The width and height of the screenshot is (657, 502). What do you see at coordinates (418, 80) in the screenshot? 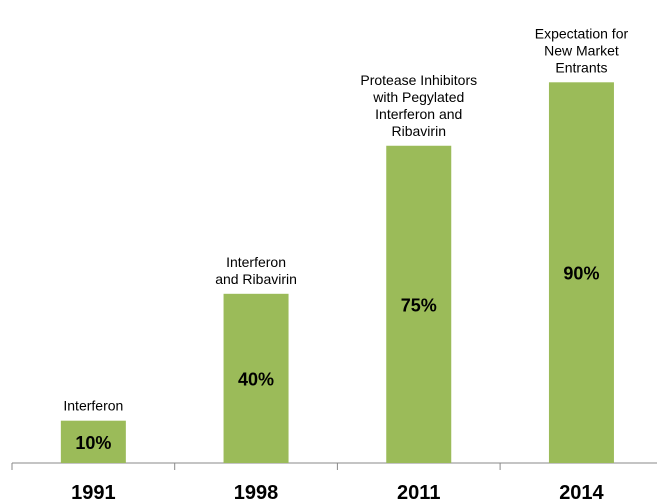
I see `annotation: Protease Inhibitors` at bounding box center [418, 80].